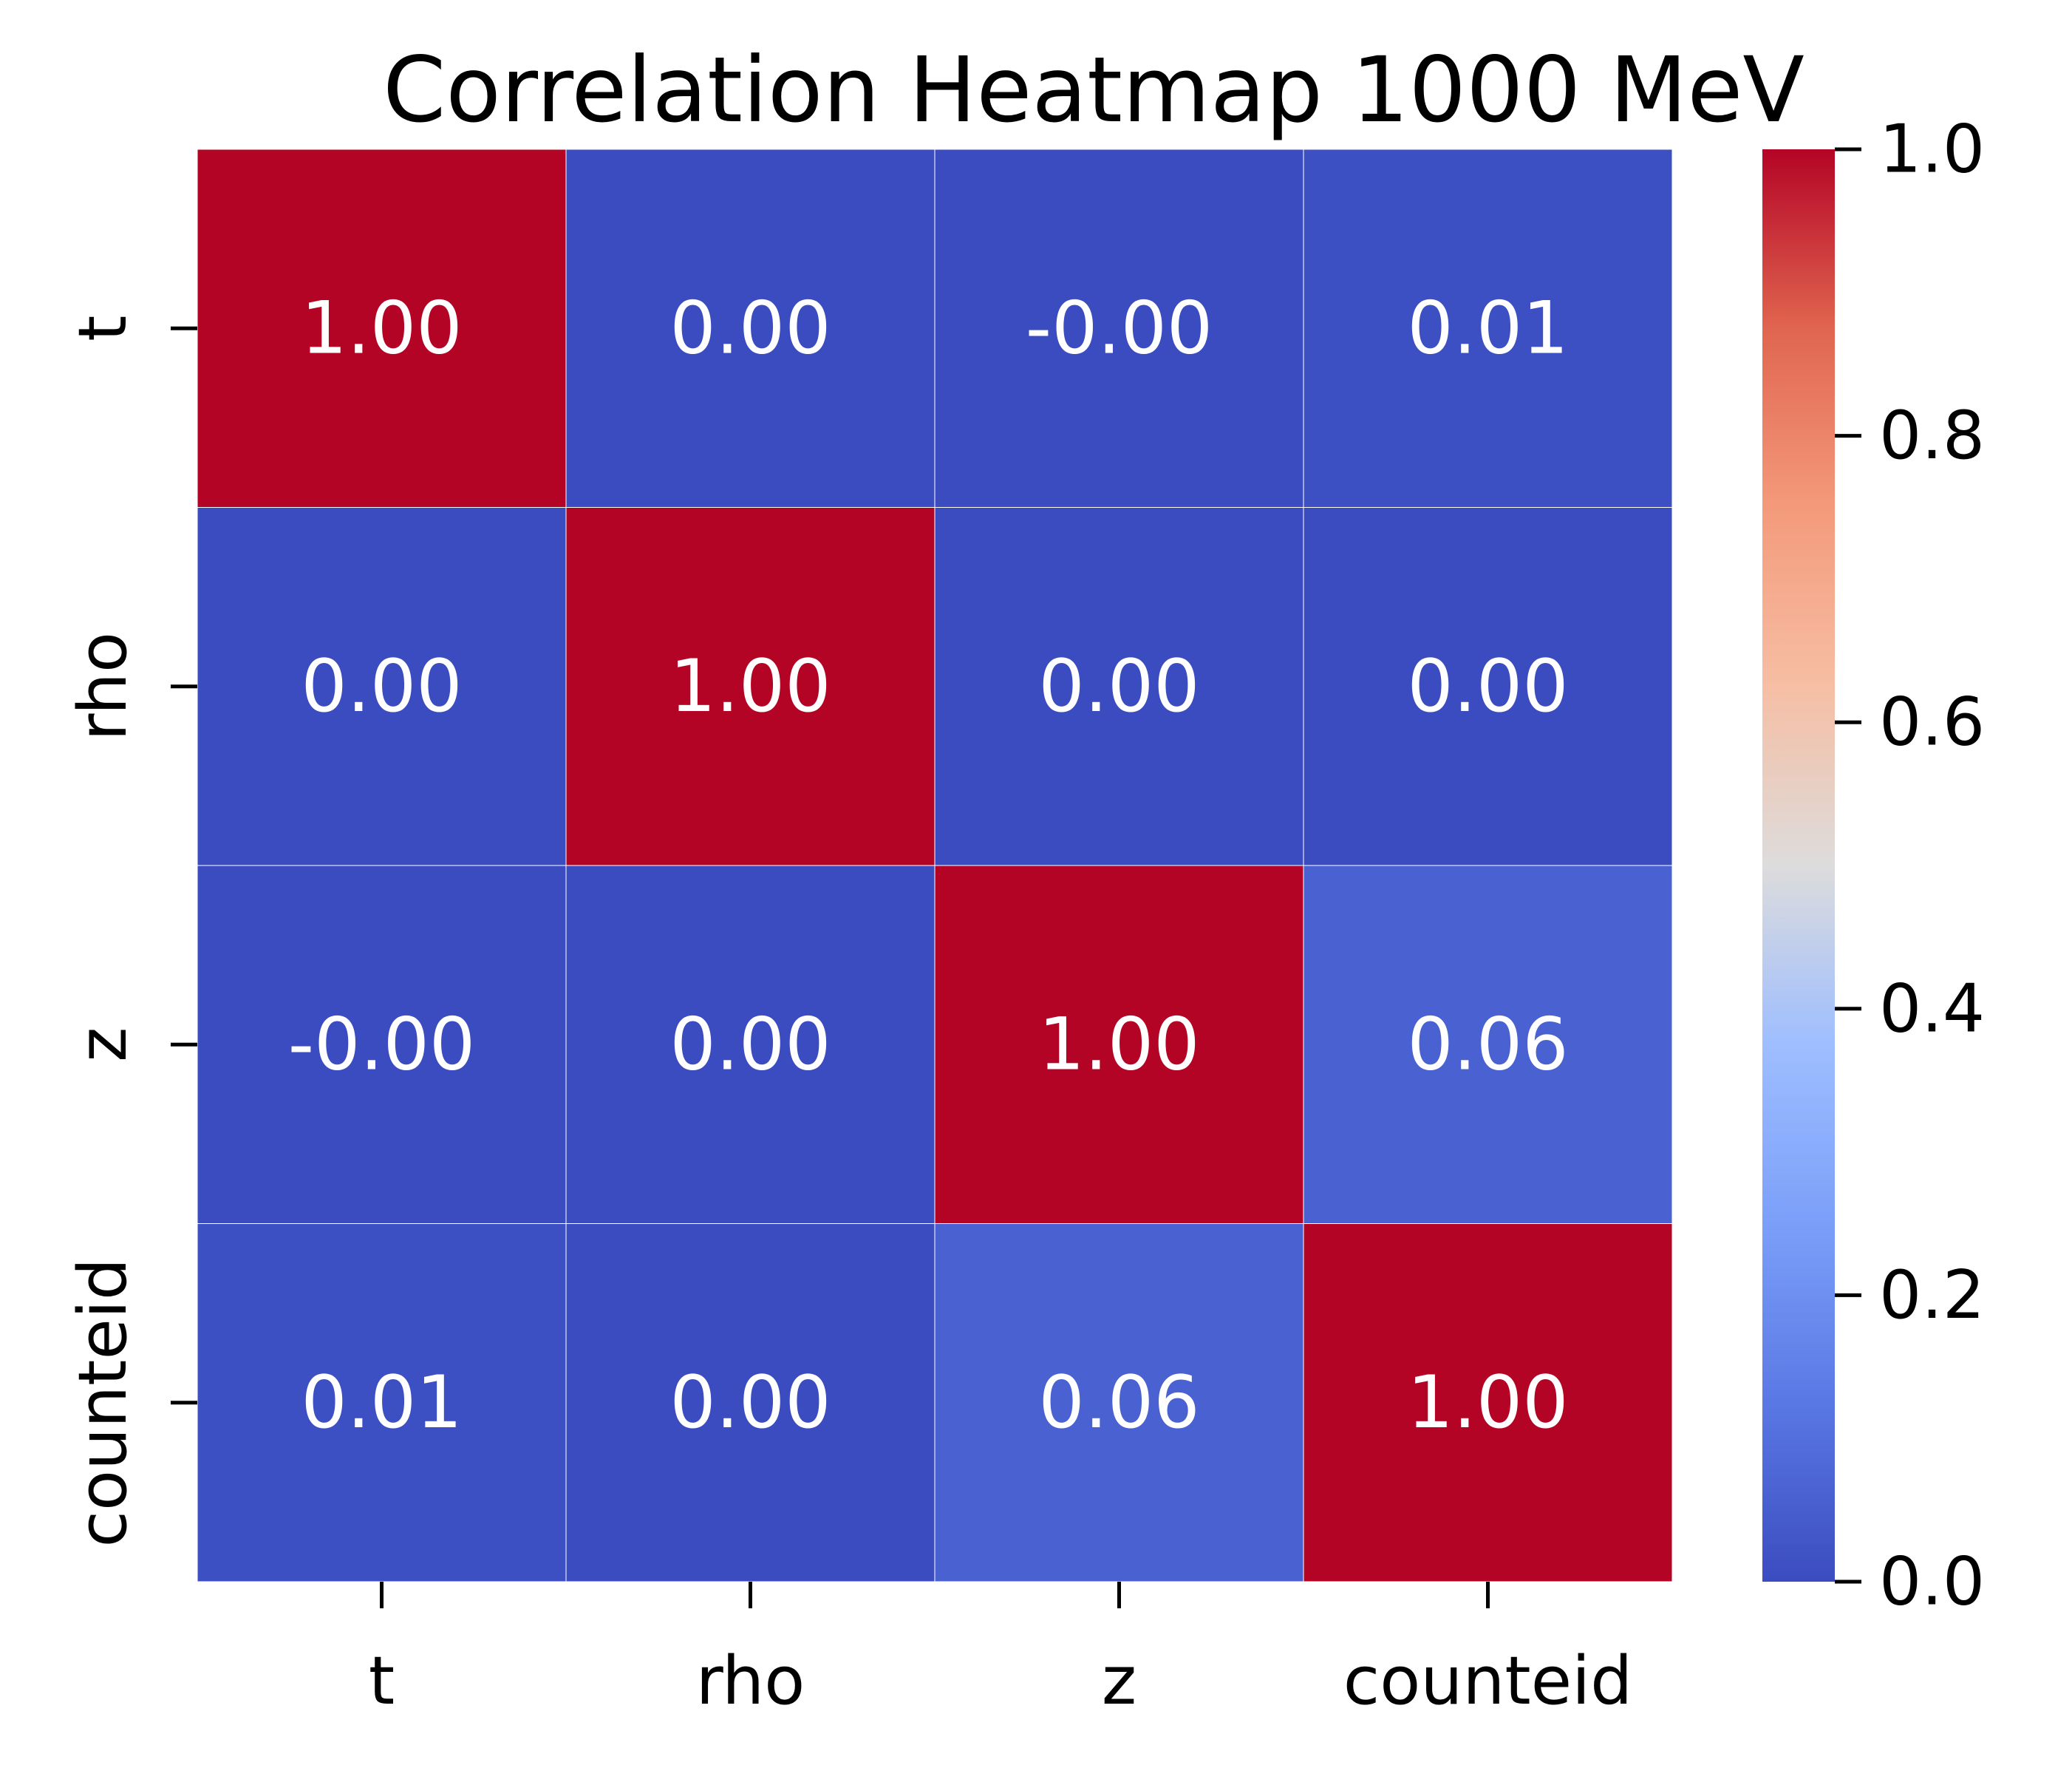 This screenshot has width=2072, height=1782. Describe the element at coordinates (1932, 149) in the screenshot. I see `colorbar-tick-label: 1.0` at that location.